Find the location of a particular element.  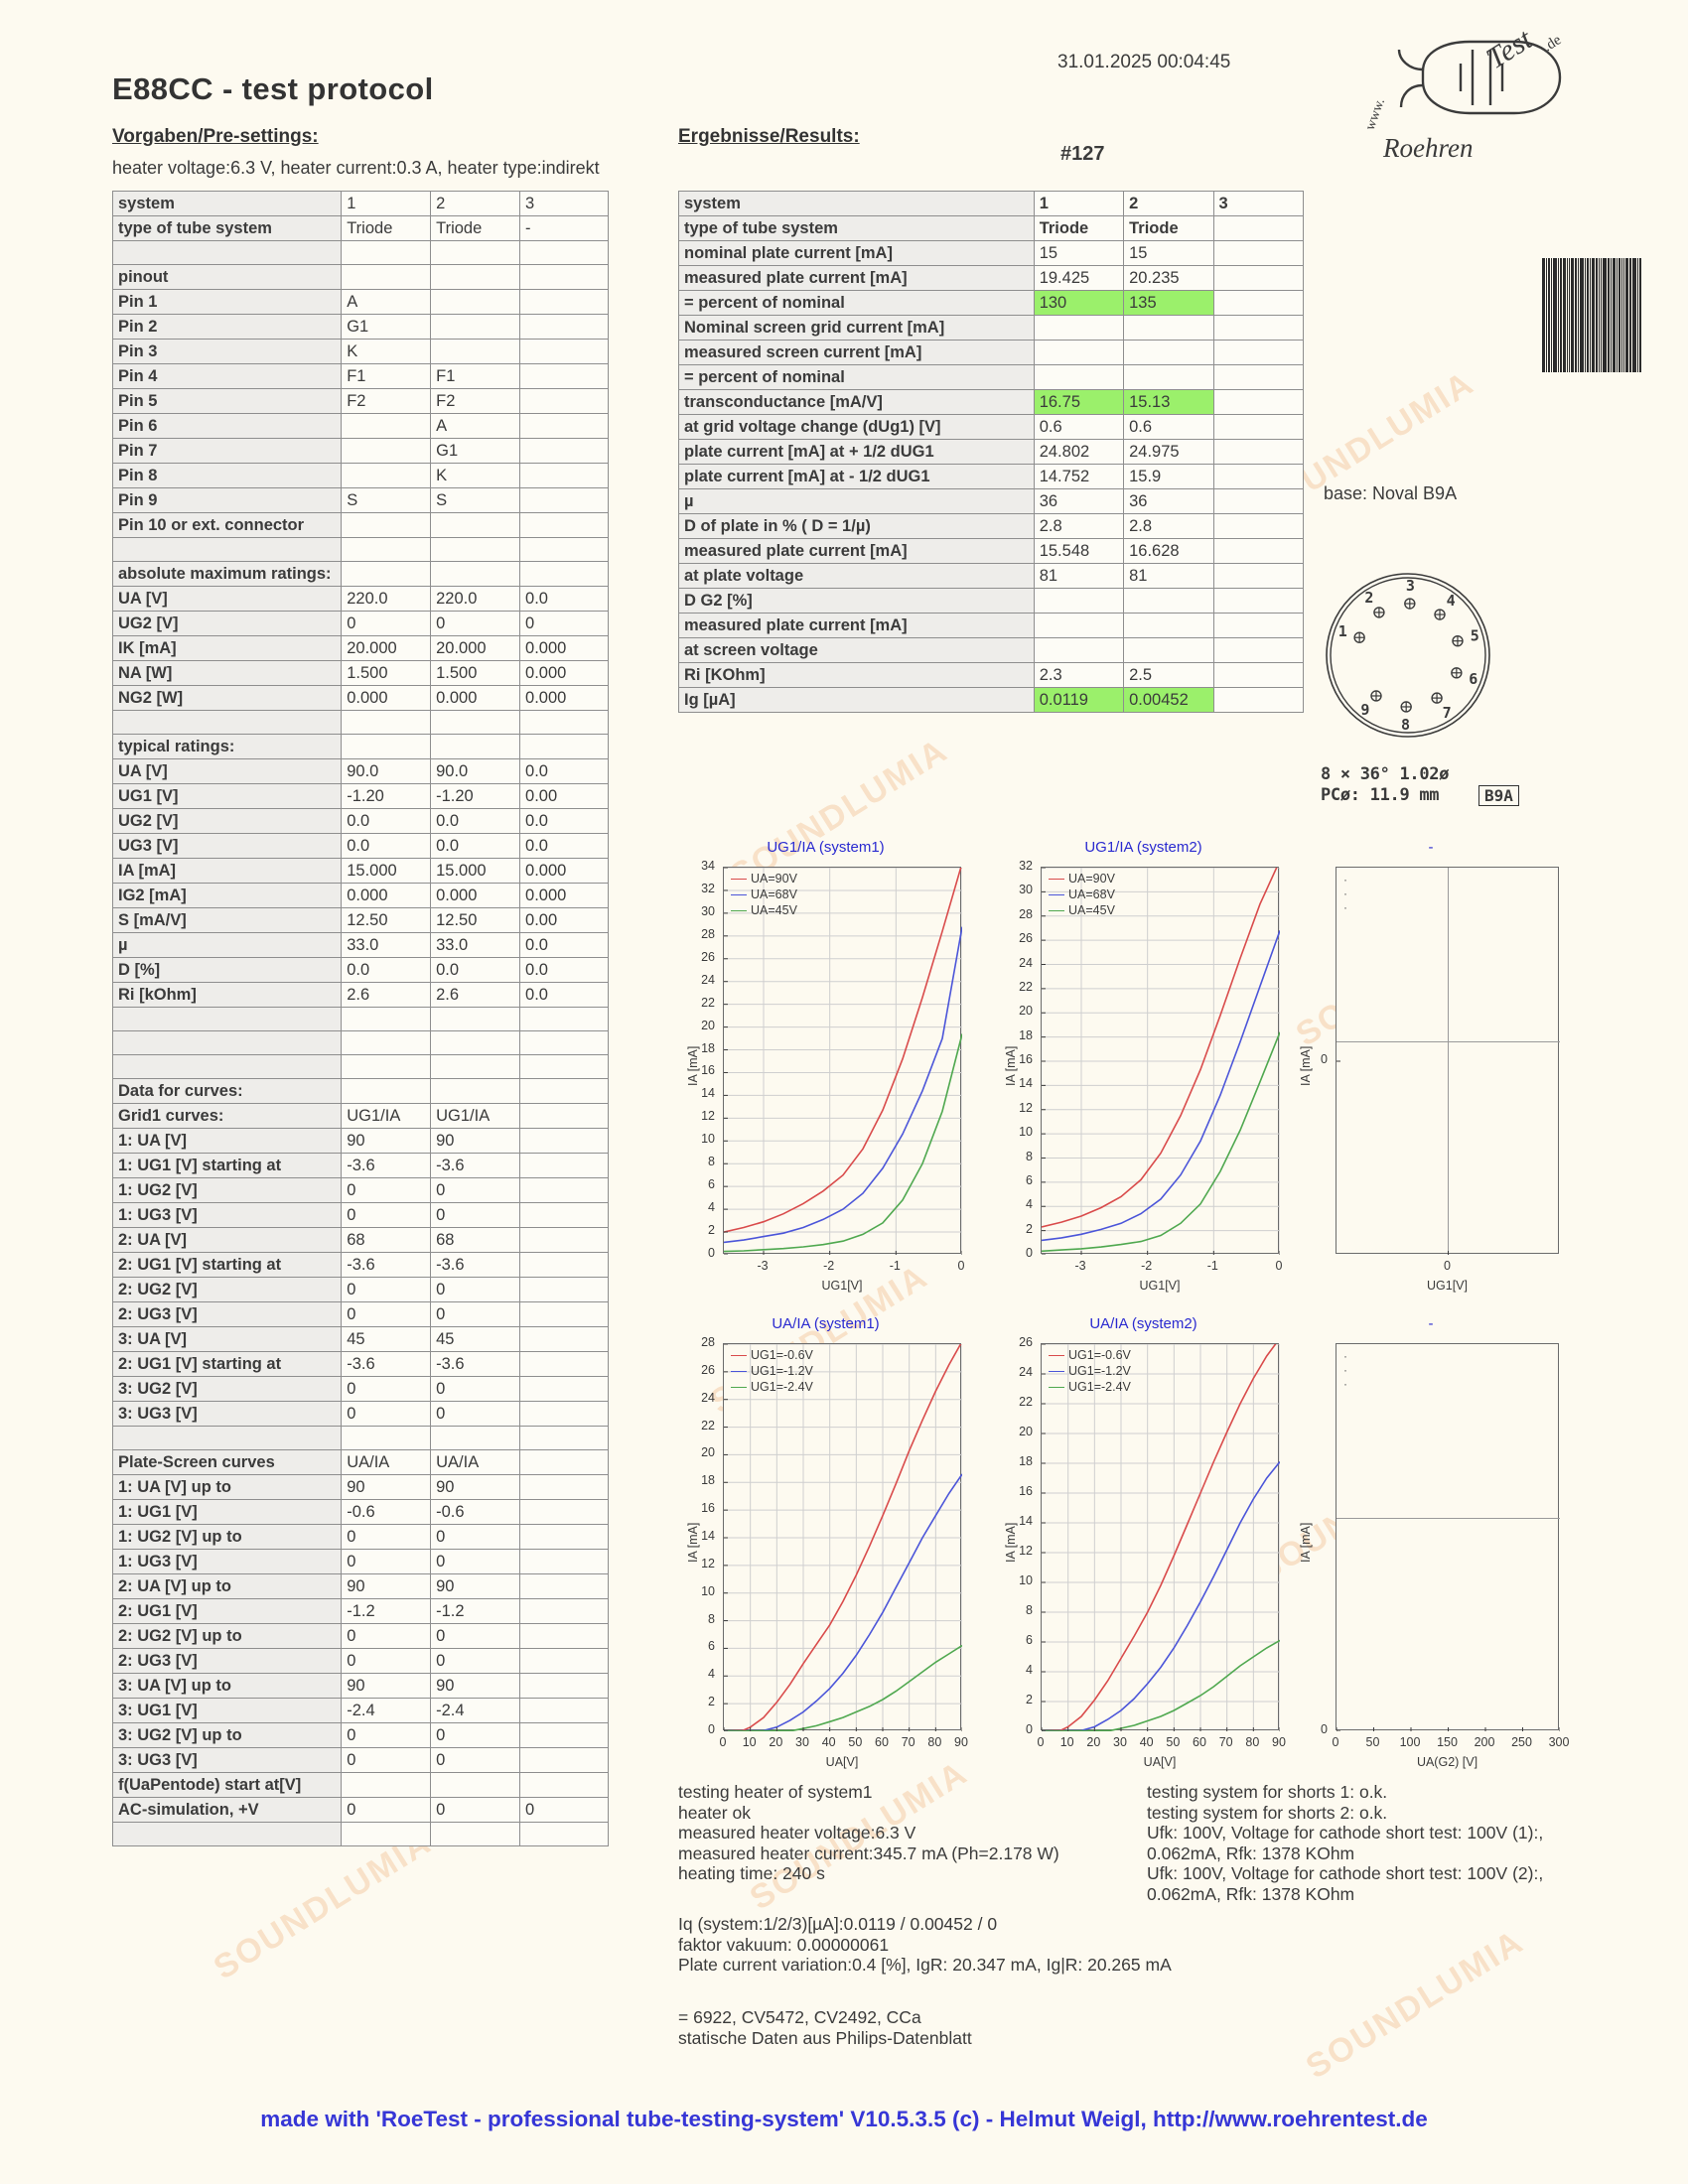

cell-sys1: 0 is located at coordinates (386, 1760).